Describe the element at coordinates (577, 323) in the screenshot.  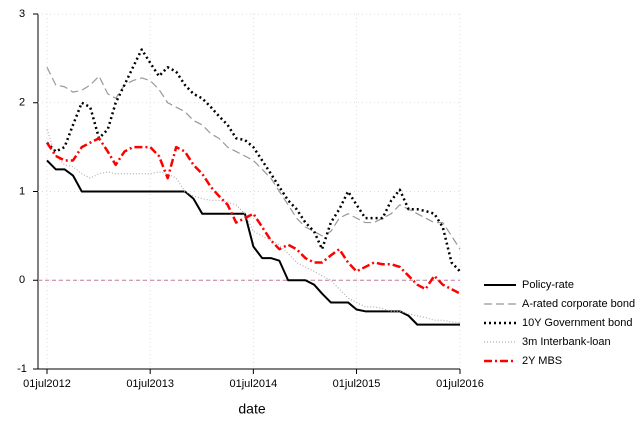
I see `legend-label: 10Y Government bond` at that location.